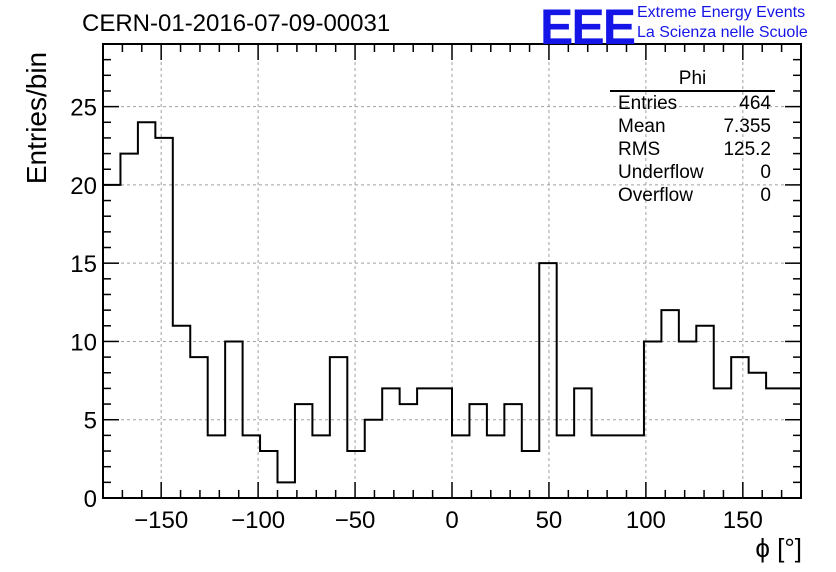  What do you see at coordinates (36, 118) in the screenshot?
I see `y-axis-label: Entries/bin` at bounding box center [36, 118].